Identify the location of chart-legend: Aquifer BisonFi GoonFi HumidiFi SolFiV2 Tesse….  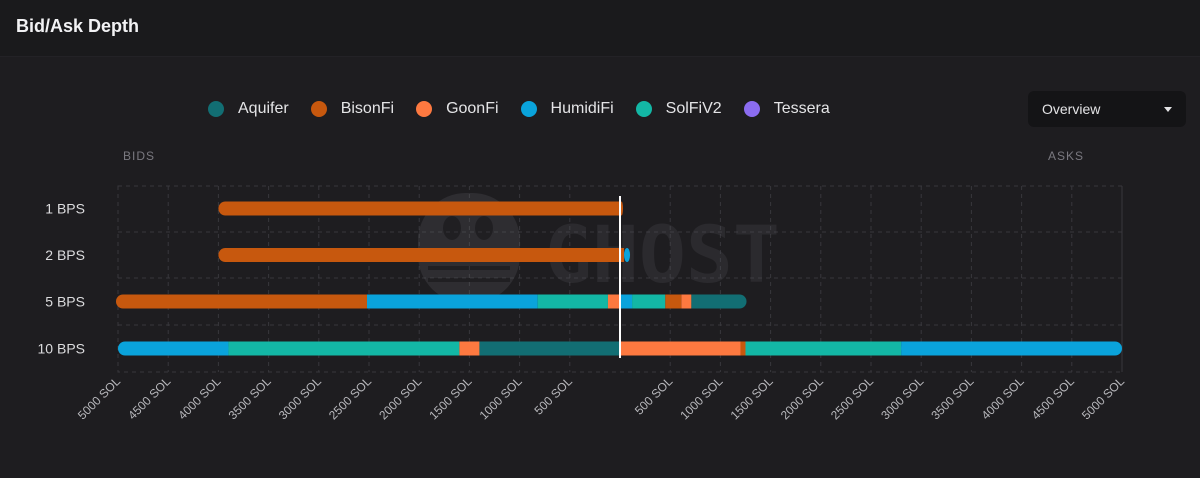
(530, 109).